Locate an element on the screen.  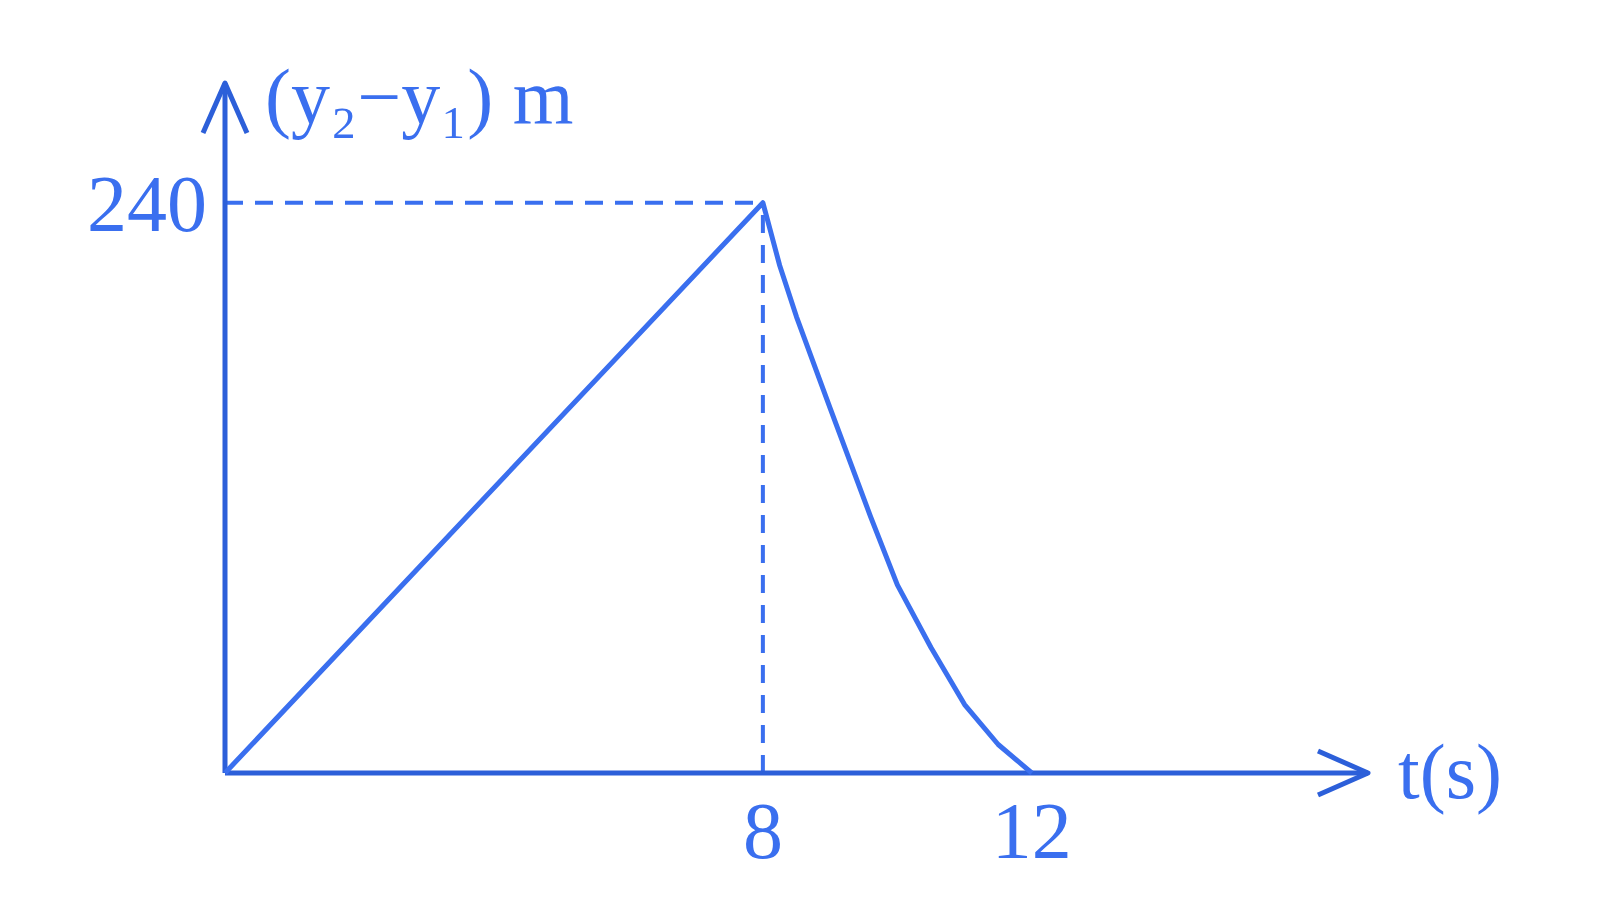
y-axis-title: (y₂−y₁) m is located at coordinates (419, 96).